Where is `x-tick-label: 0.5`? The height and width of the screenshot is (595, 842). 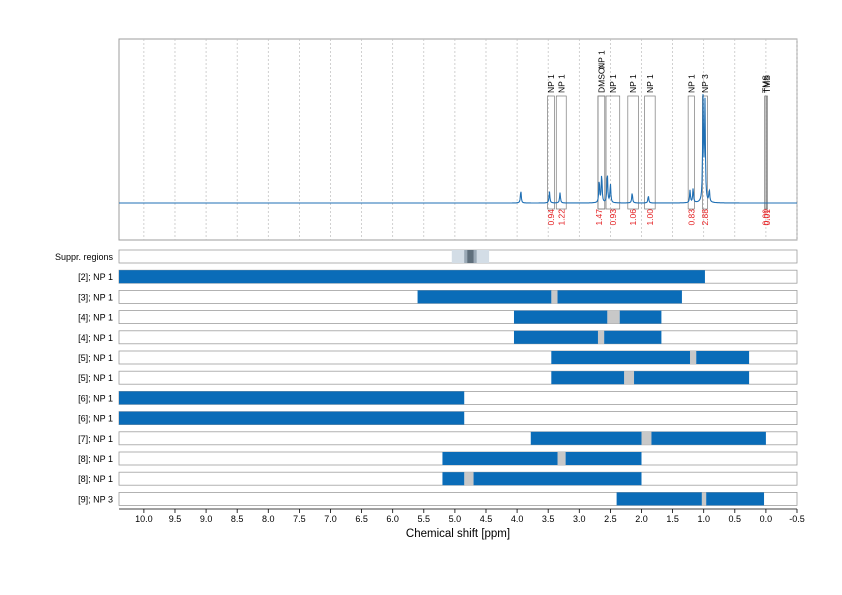 x-tick-label: 0.5 is located at coordinates (735, 519).